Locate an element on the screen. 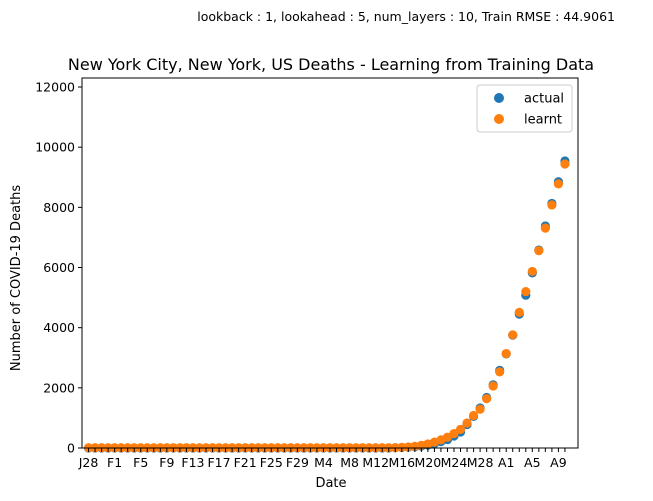  x-tick-label: F29 is located at coordinates (297, 462).